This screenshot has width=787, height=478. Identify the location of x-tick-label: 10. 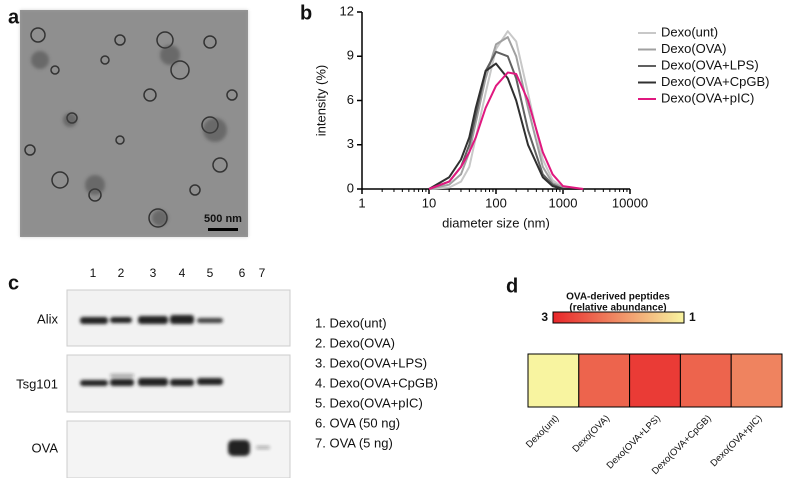
(429, 202).